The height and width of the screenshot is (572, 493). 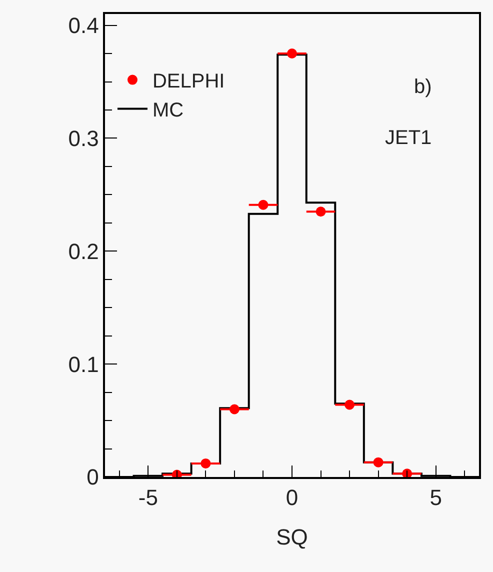 I want to click on annotation: JET1, so click(x=408, y=138).